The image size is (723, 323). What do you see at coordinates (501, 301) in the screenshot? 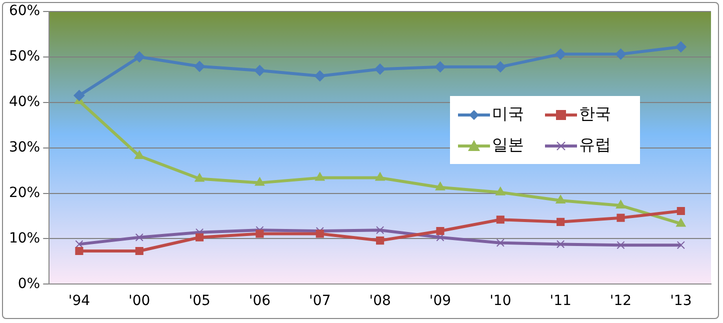
I see `x-tick-label: '10` at bounding box center [501, 301].